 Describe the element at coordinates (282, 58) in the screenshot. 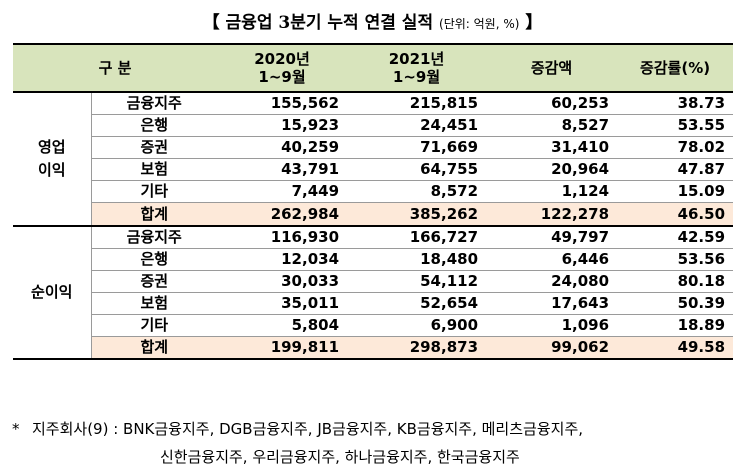

I see `header-2020-year: 2020년` at that location.